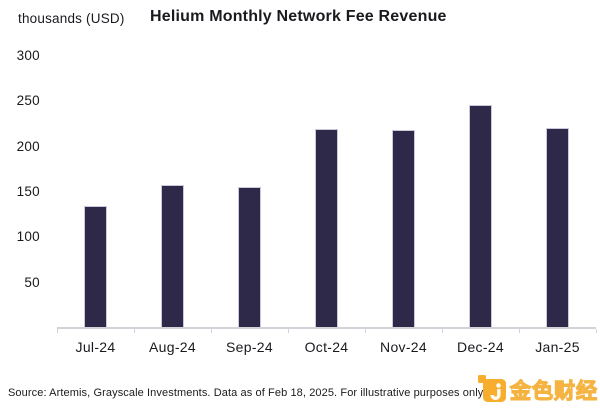  I want to click on chart-title: Helium Monthly Network Fee Revenue, so click(298, 16).